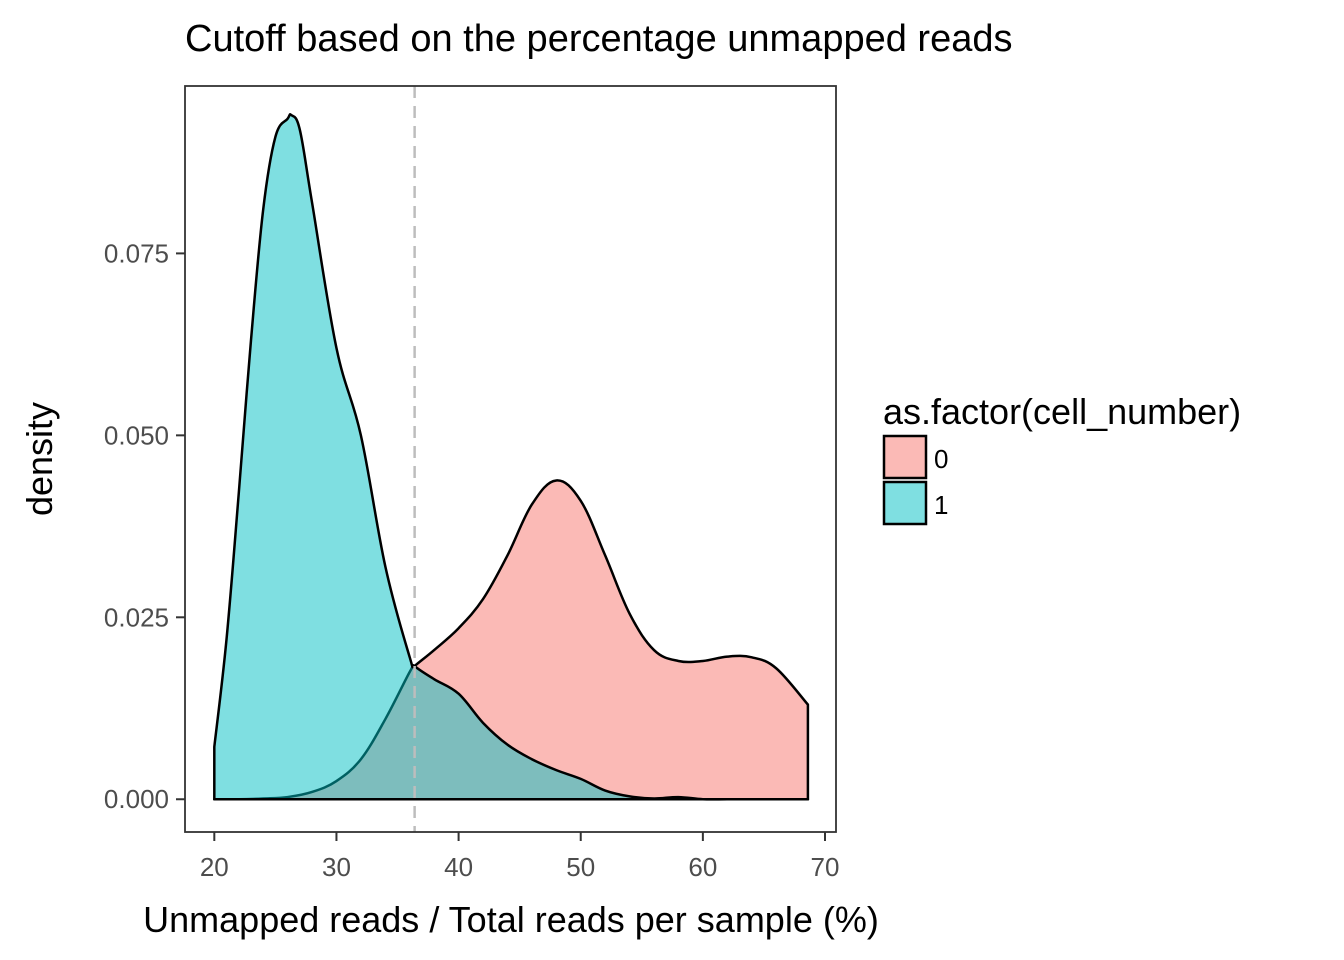 Image resolution: width=1344 pixels, height=960 pixels. I want to click on legend-title: as.factor(cell_number), so click(1062, 411).